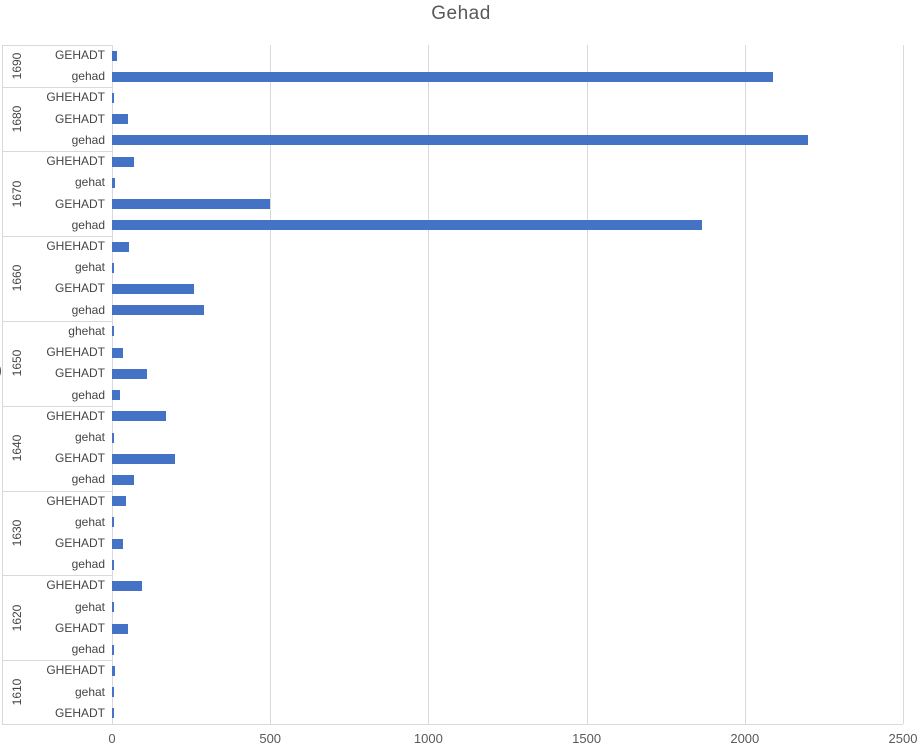 Image resolution: width=922 pixels, height=752 pixels. I want to click on decade-label-1640: 1640, so click(17, 448).